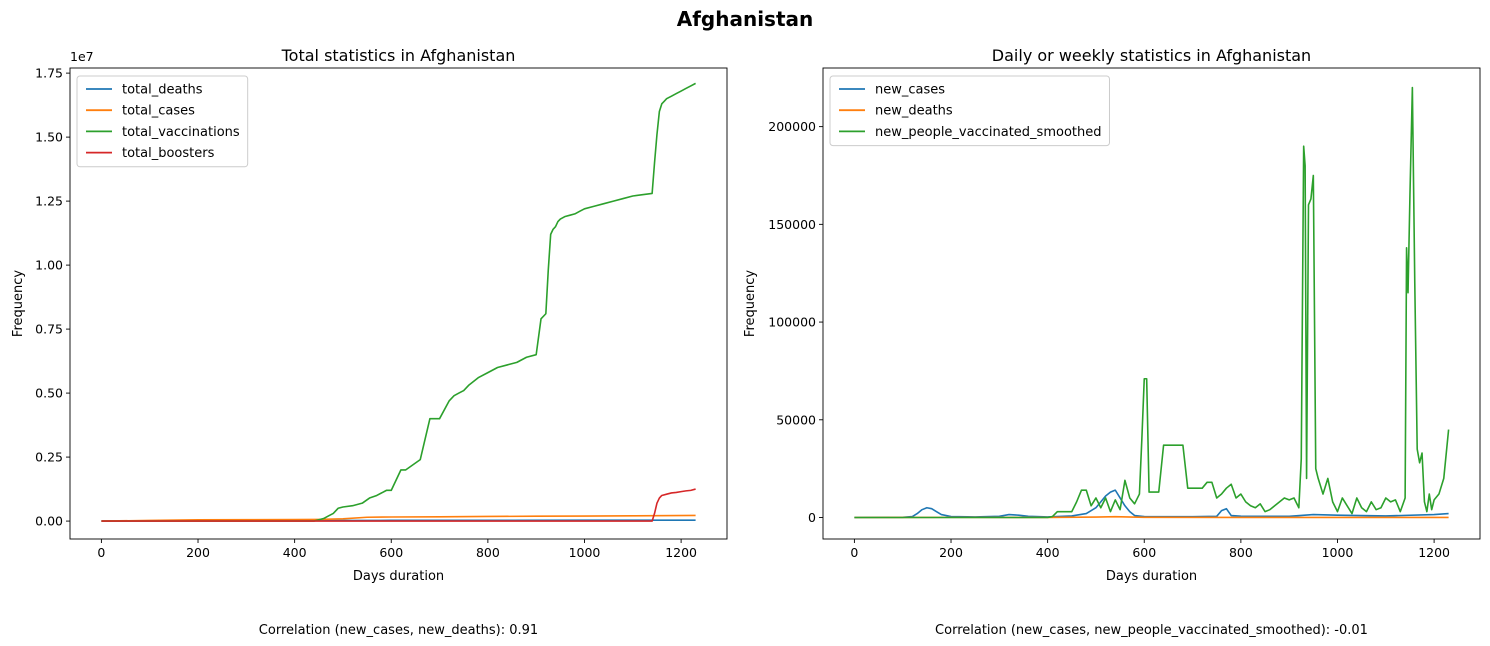 The width and height of the screenshot is (1490, 646). What do you see at coordinates (49, 73) in the screenshot?
I see `y-tick-label: 1.75` at bounding box center [49, 73].